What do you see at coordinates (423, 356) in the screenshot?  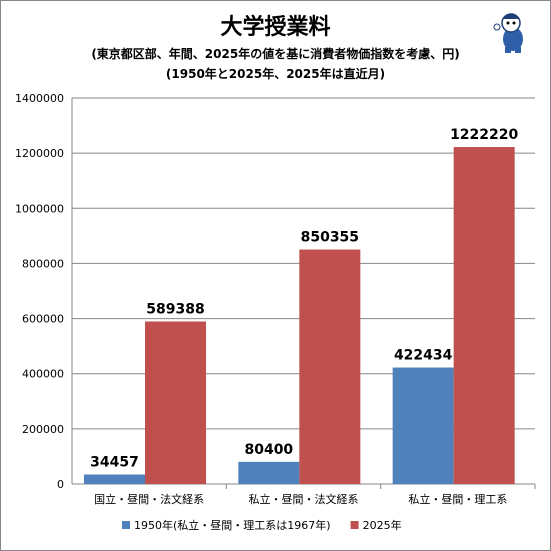 I see `data-label: 422434` at bounding box center [423, 356].